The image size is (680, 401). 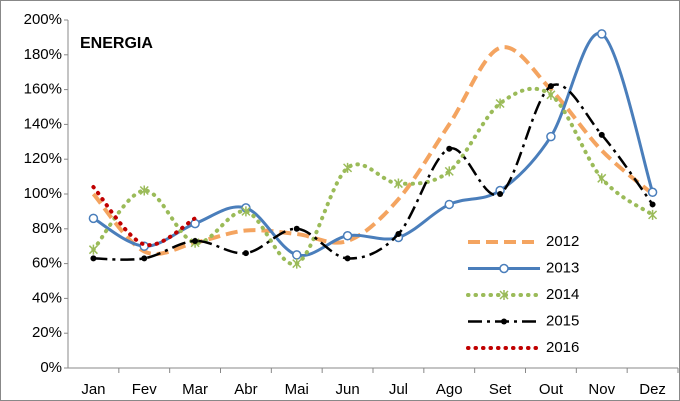 What do you see at coordinates (43, 123) in the screenshot?
I see `y-tick-label: 140%` at bounding box center [43, 123].